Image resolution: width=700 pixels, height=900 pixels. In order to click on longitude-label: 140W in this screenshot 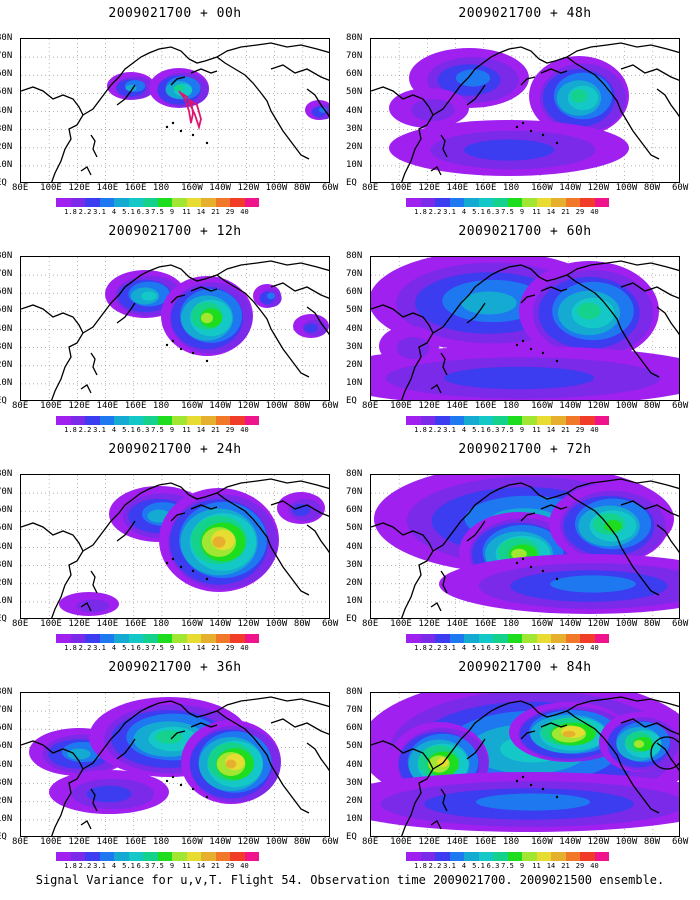, I will do `click(220, 188)`.